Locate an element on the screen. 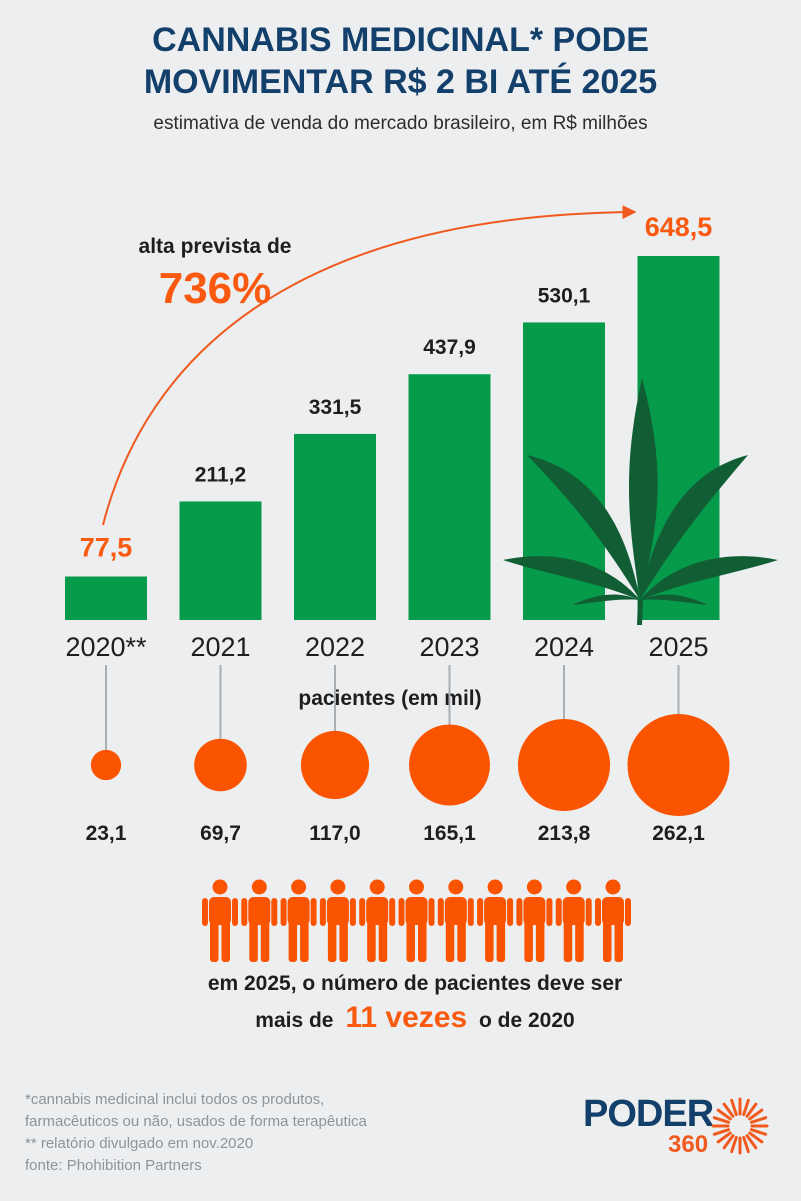 The width and height of the screenshot is (801, 1201). people-caption-line2: mais de 11 vezes o de 2020 is located at coordinates (414, 1017).